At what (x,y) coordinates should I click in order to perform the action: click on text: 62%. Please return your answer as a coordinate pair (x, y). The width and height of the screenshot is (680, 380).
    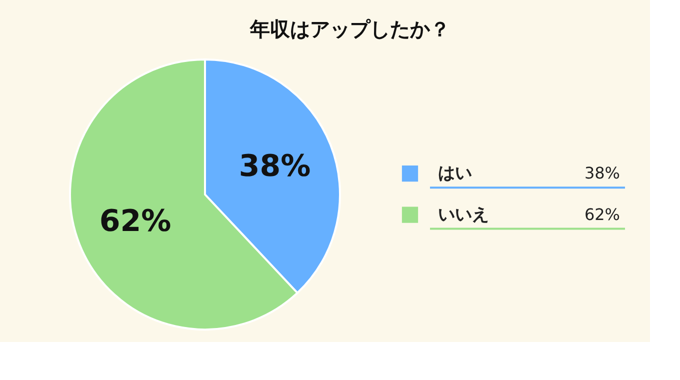
    Looking at the image, I should click on (602, 214).